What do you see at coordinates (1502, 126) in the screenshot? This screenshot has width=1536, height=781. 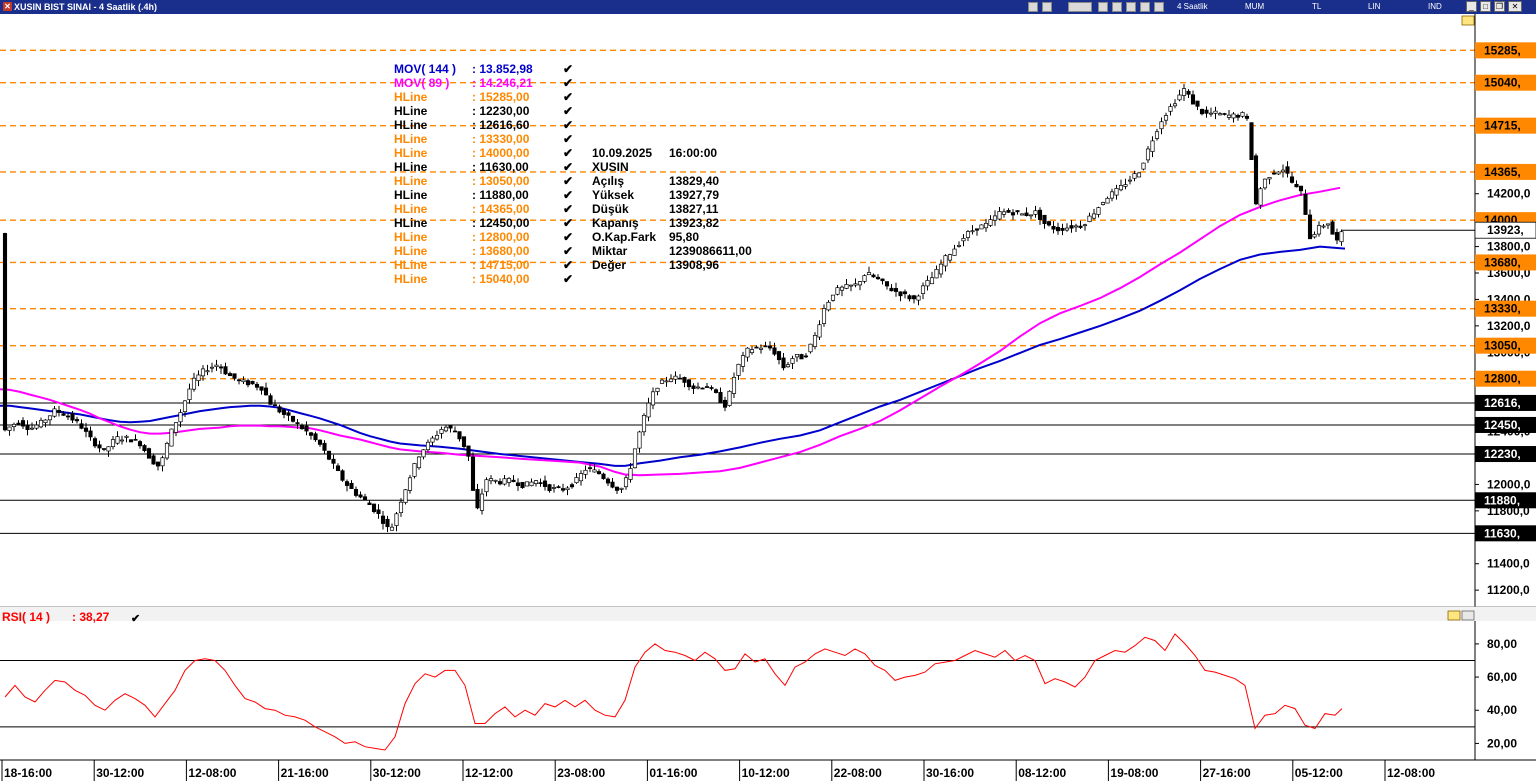 I see `hline-axis-label: 14715,` at bounding box center [1502, 126].